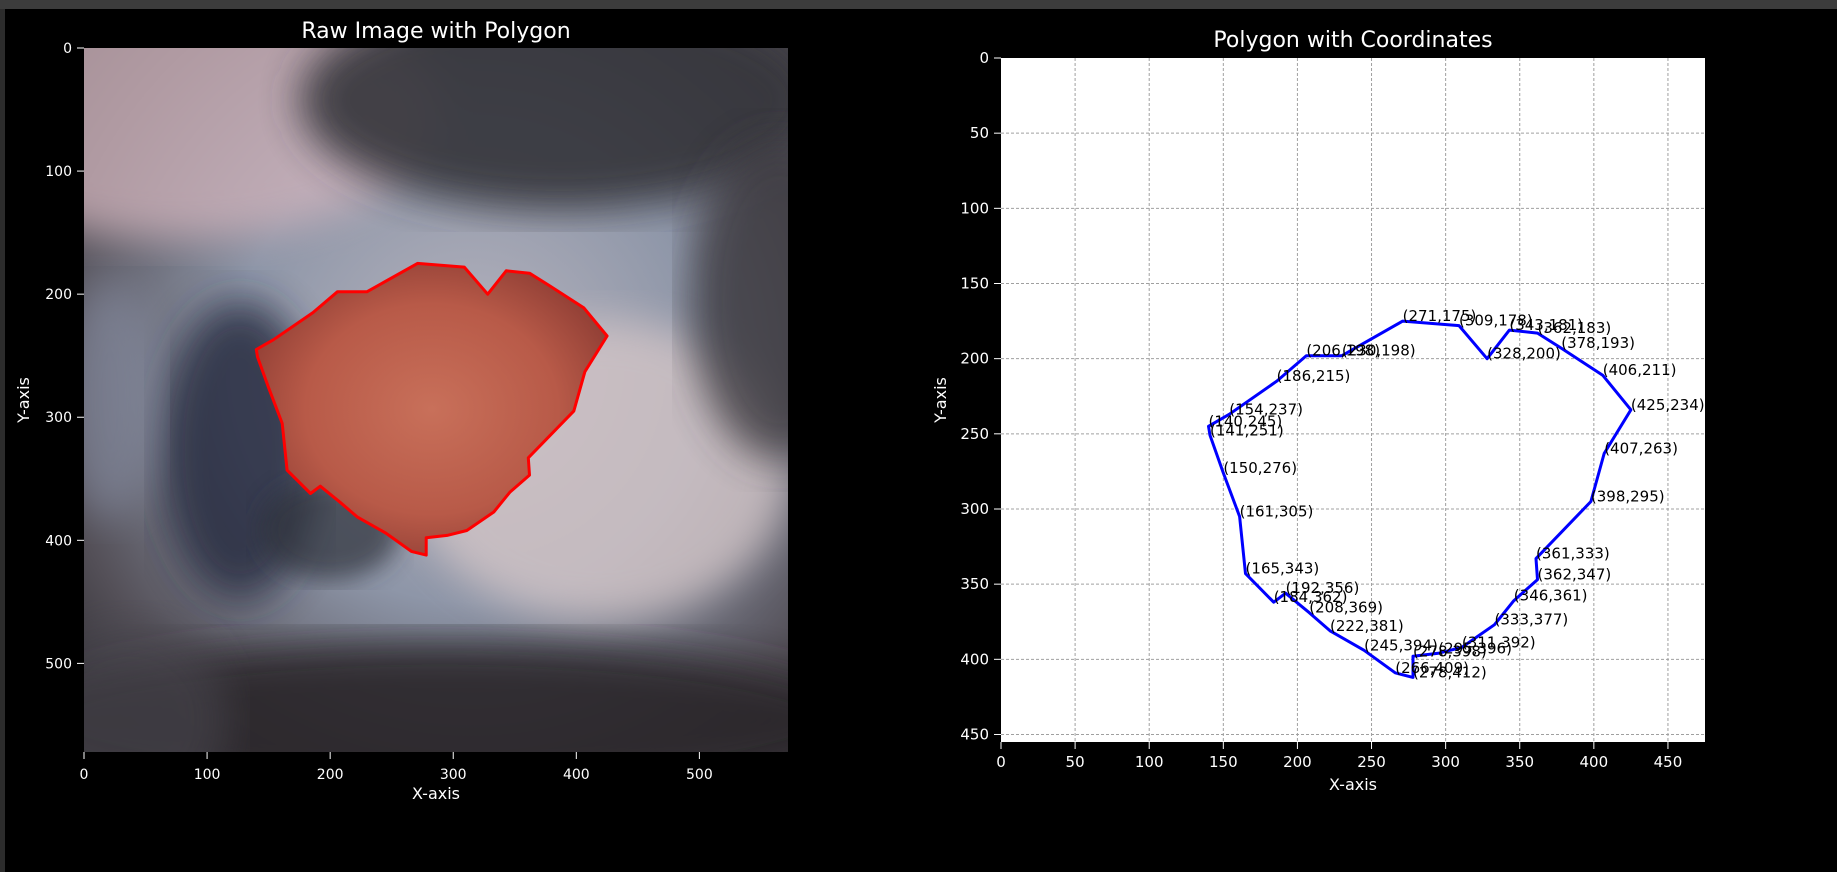 Image resolution: width=1837 pixels, height=872 pixels. What do you see at coordinates (1401, 645) in the screenshot?
I see `coordinate-label: (245,394)` at bounding box center [1401, 645].